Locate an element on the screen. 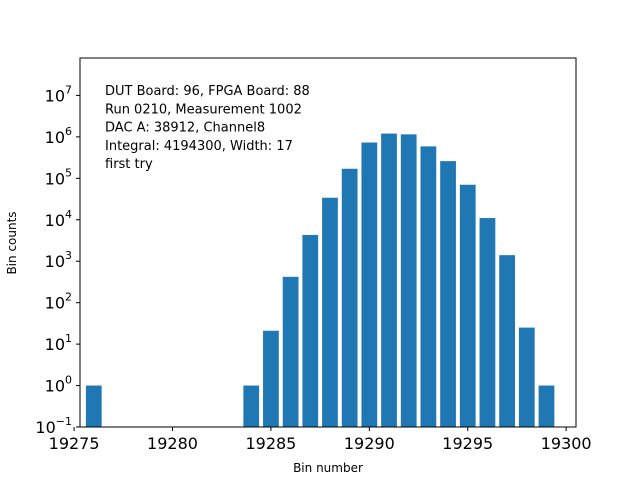 This screenshot has height=480, width=640. x-tick-label: 19295 is located at coordinates (467, 443).